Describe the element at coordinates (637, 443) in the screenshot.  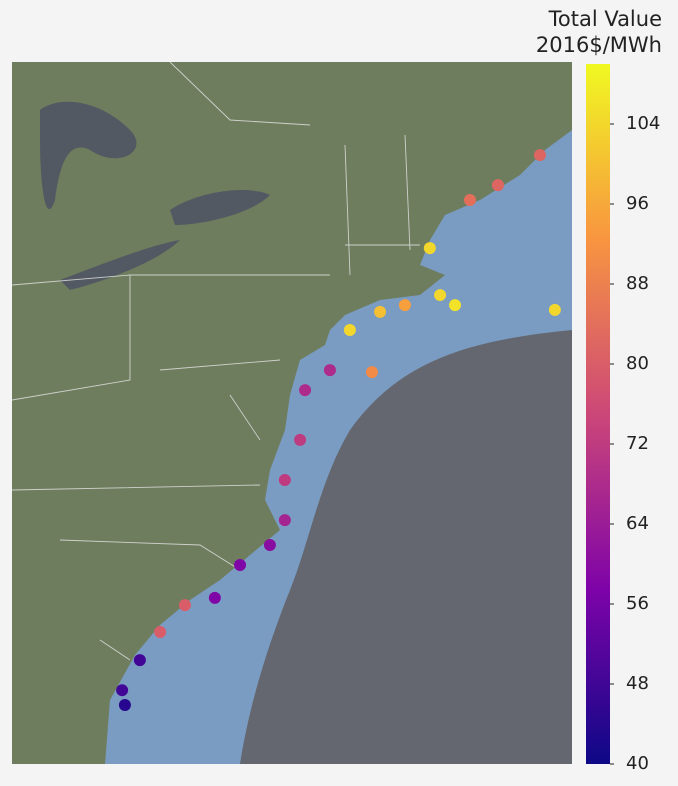
I see `colorbar-tick-label: 72` at that location.